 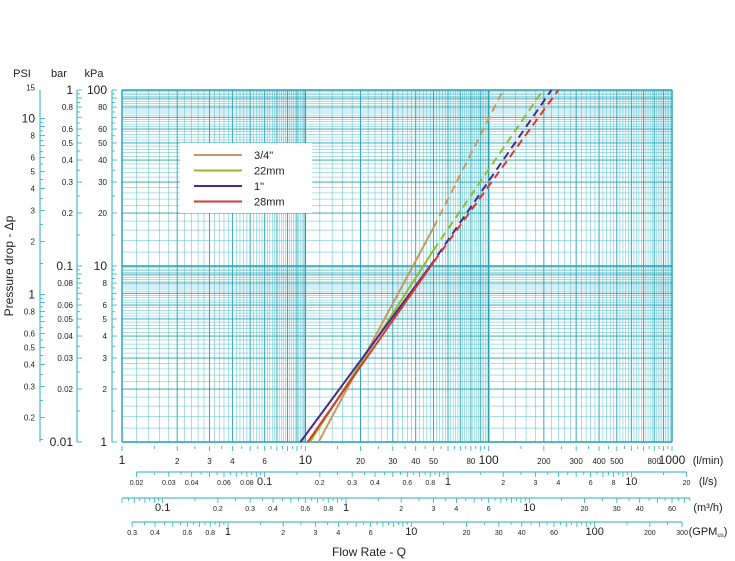 I want to click on x-tick-label: 500, so click(x=617, y=461).